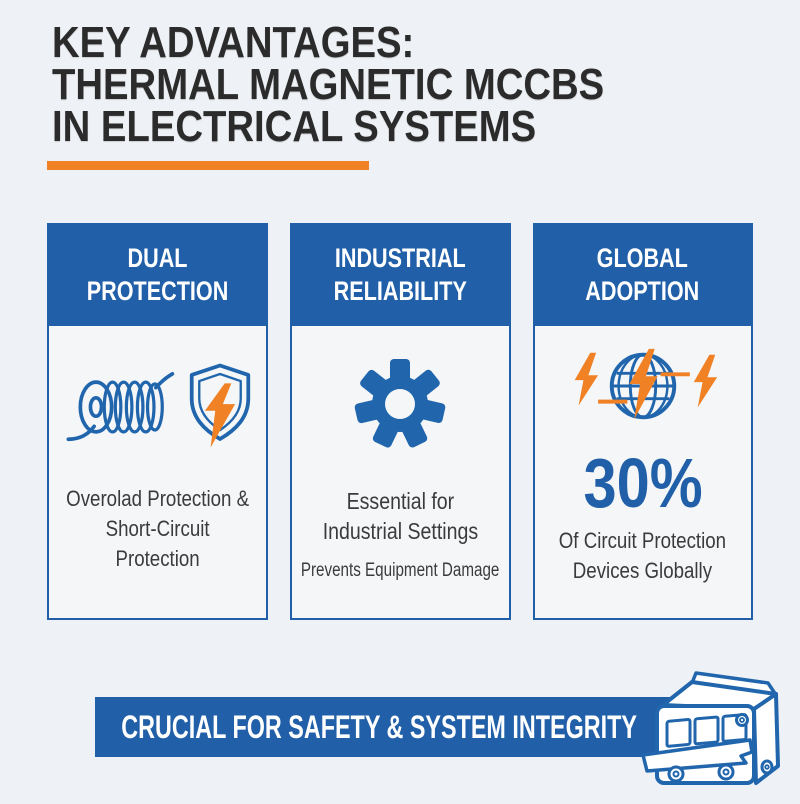  Describe the element at coordinates (208, 165) in the screenshot. I see `title-underline-rule` at that location.